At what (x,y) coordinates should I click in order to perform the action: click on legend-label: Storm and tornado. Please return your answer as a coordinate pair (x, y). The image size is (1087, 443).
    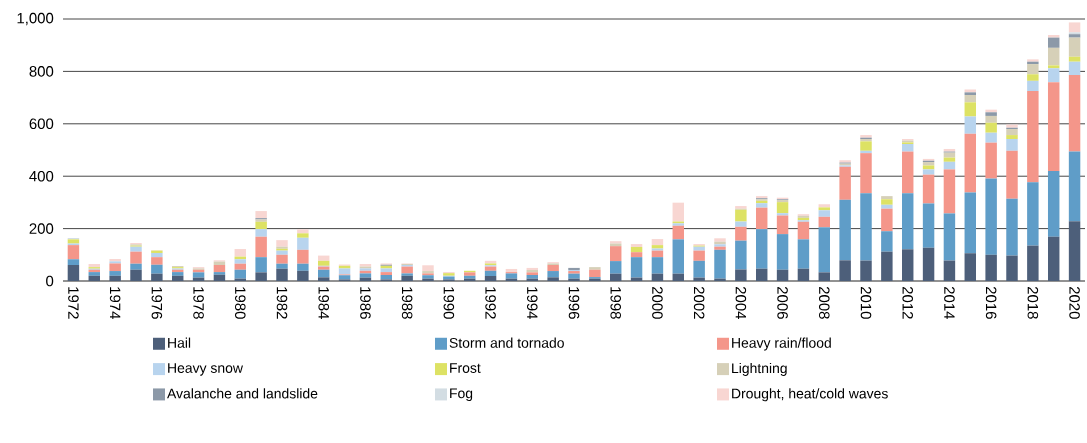
    Looking at the image, I should click on (506, 342).